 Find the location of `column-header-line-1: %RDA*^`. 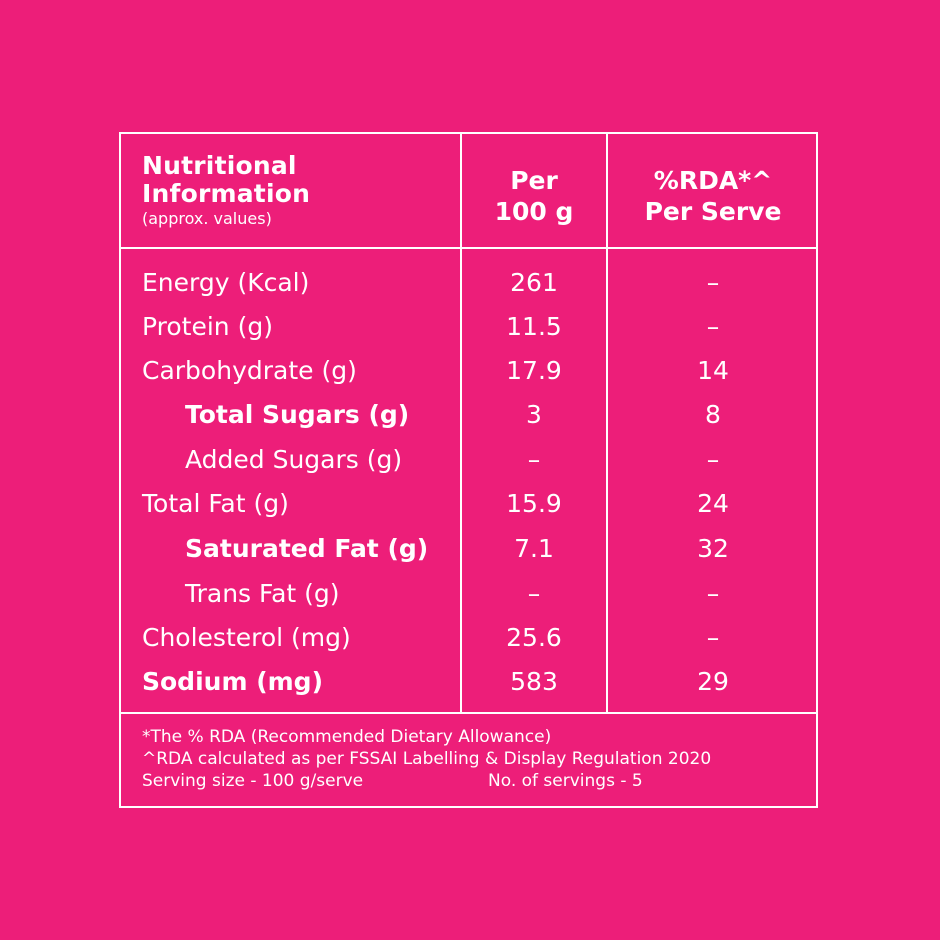

column-header-line-1: %RDA*^ is located at coordinates (713, 180).